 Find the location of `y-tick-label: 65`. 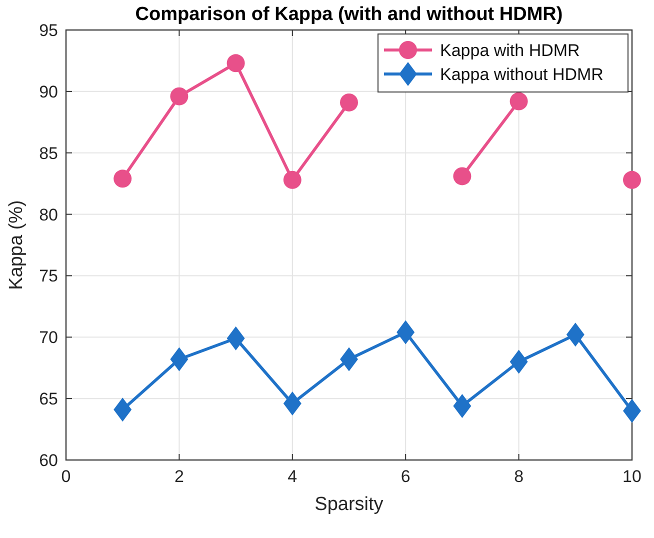

y-tick-label: 65 is located at coordinates (48, 399).